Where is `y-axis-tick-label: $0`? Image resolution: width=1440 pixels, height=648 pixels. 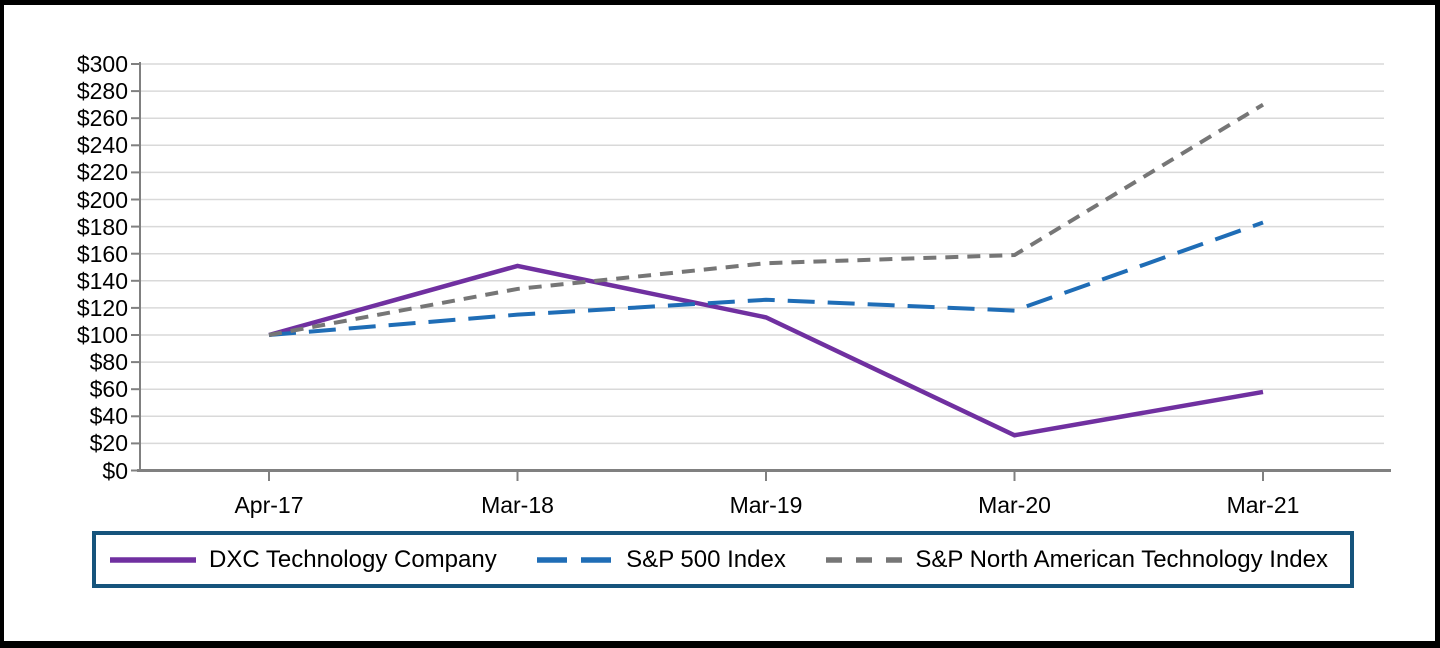
y-axis-tick-label: $0 is located at coordinates (115, 470).